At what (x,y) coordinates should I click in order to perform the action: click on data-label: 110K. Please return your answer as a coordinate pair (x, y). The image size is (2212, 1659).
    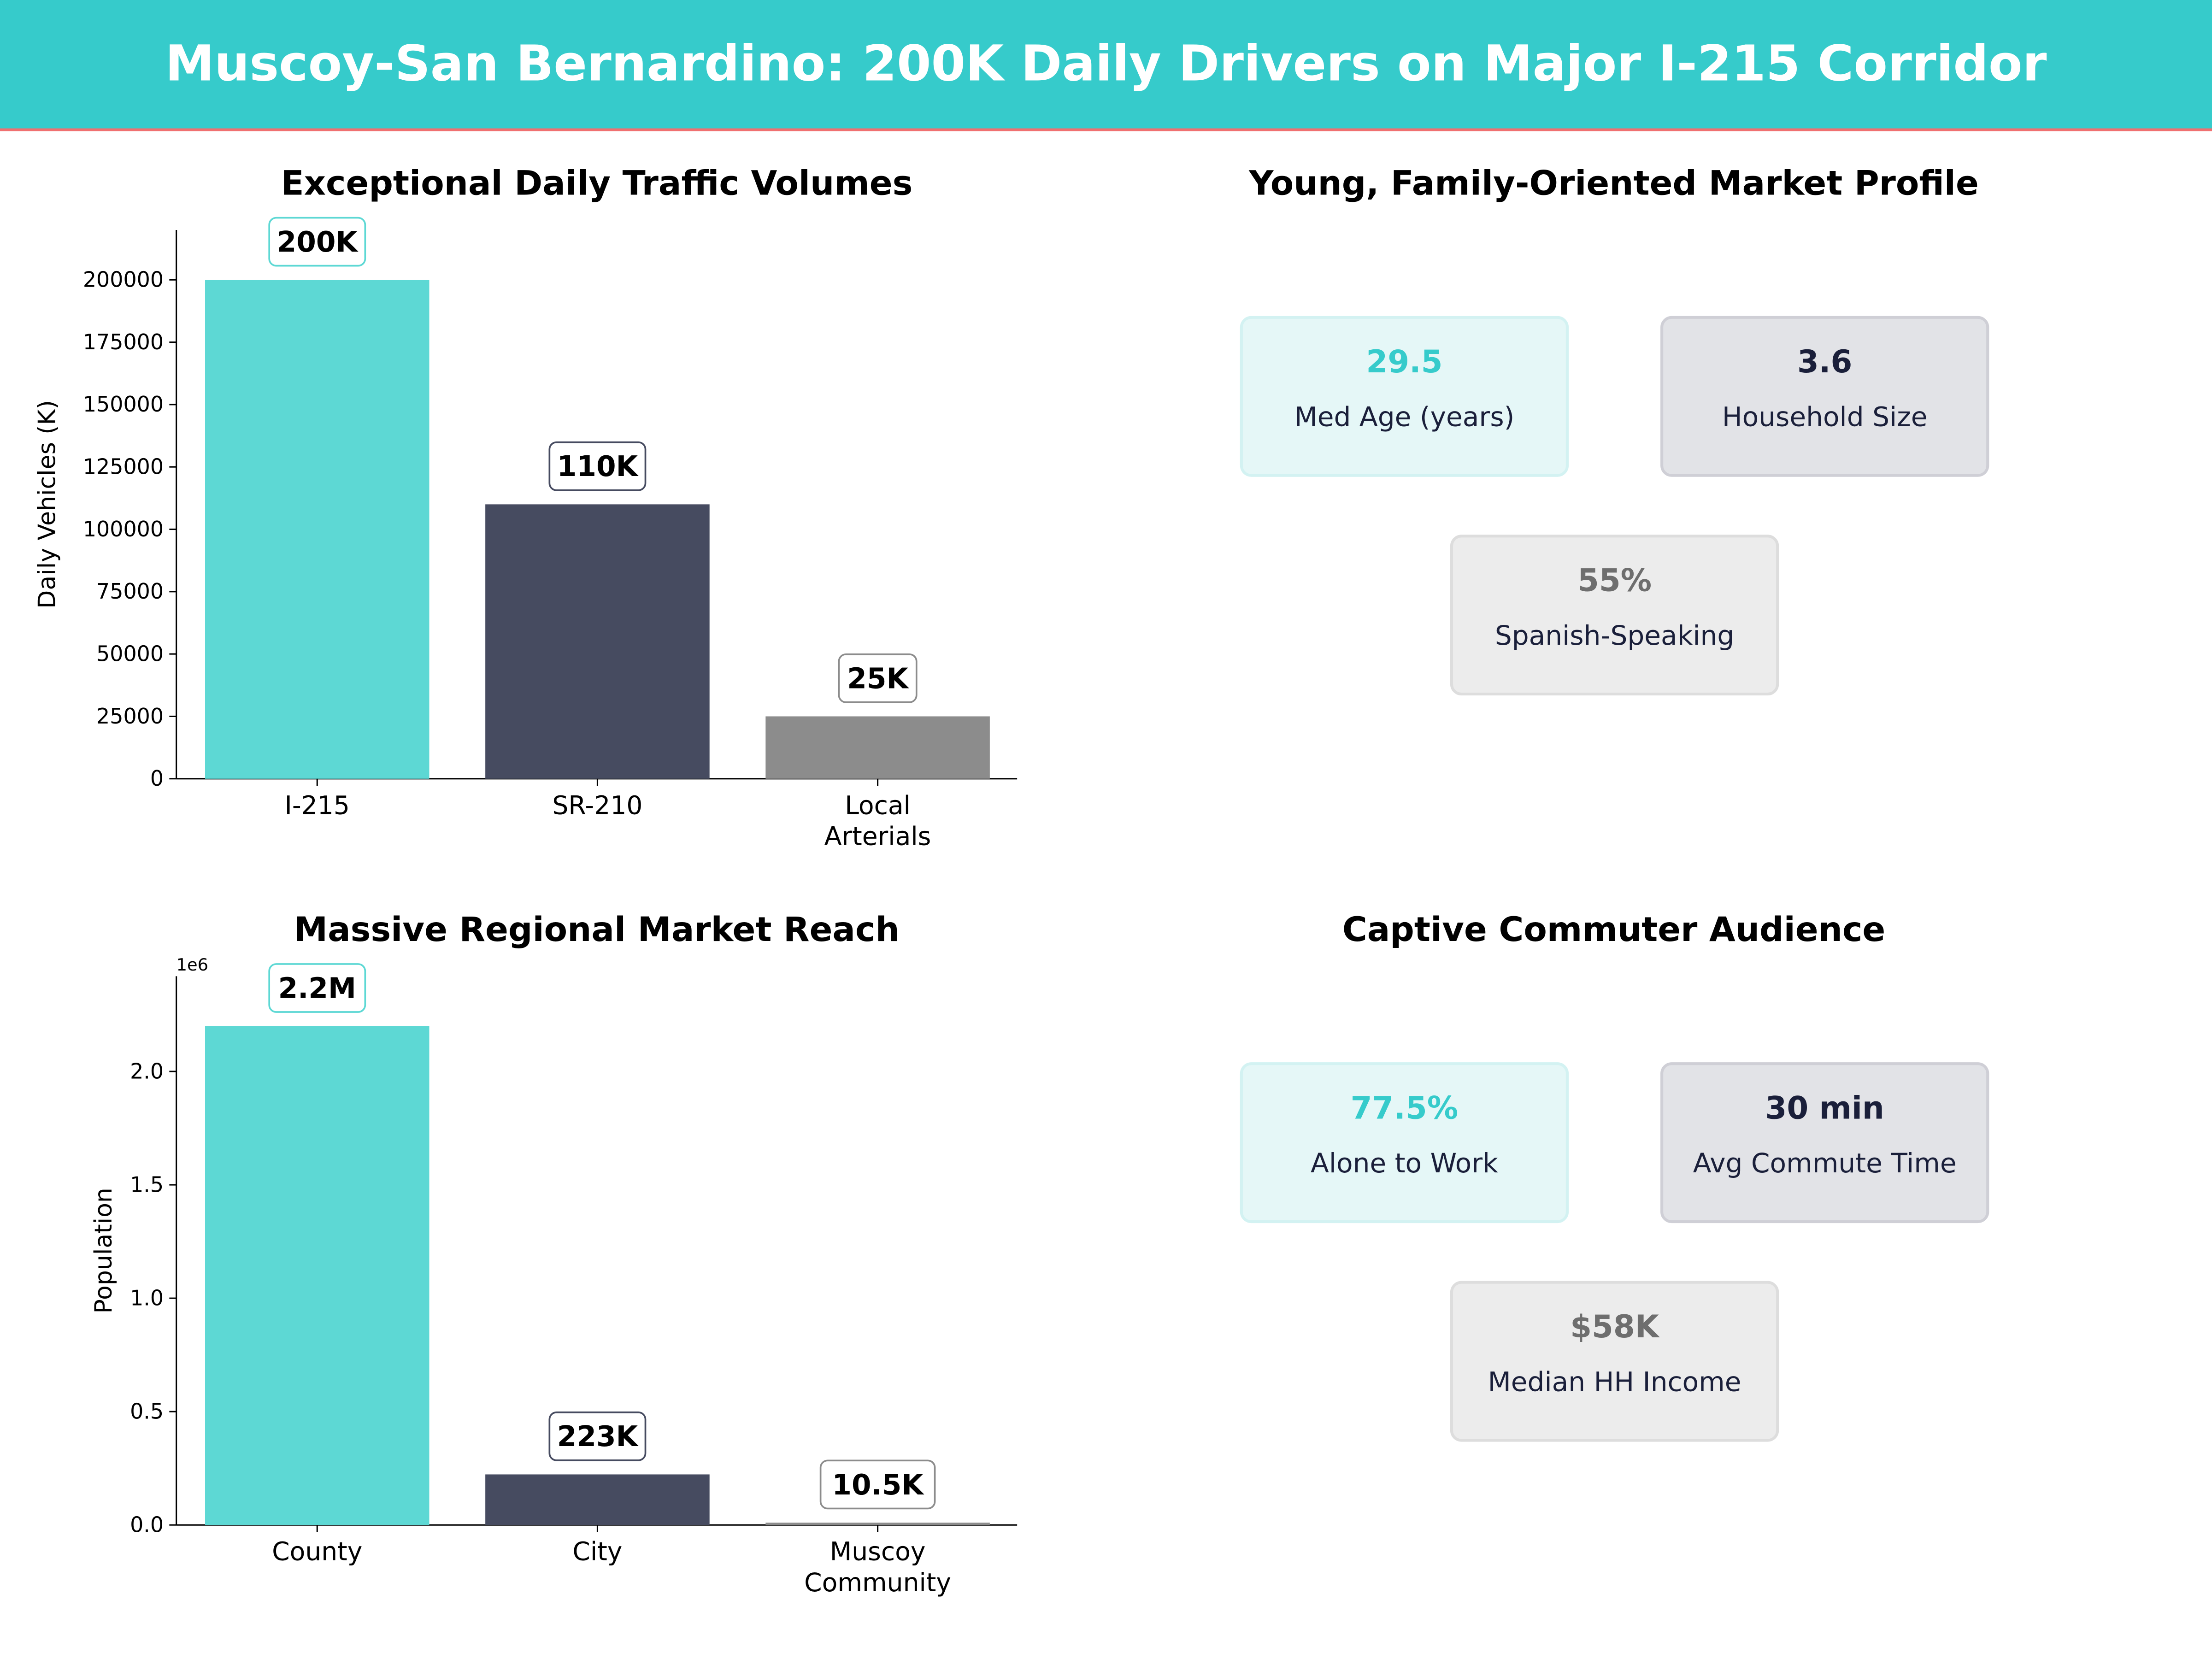
    Looking at the image, I should click on (598, 466).